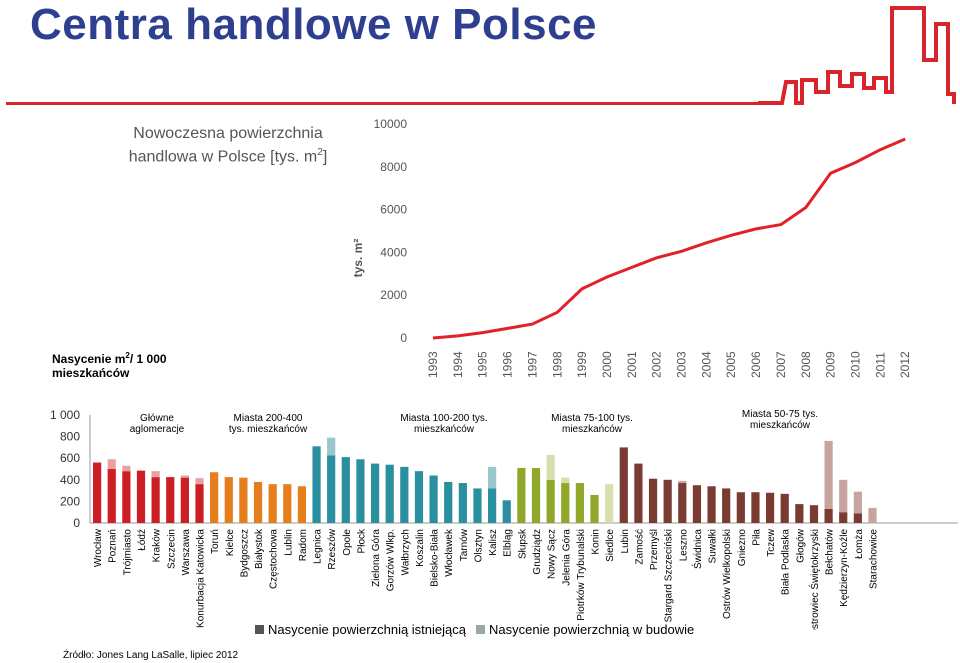 Image resolution: width=960 pixels, height=663 pixels. What do you see at coordinates (831, 364) in the screenshot?
I see `x-tick-label: 2009` at bounding box center [831, 364].